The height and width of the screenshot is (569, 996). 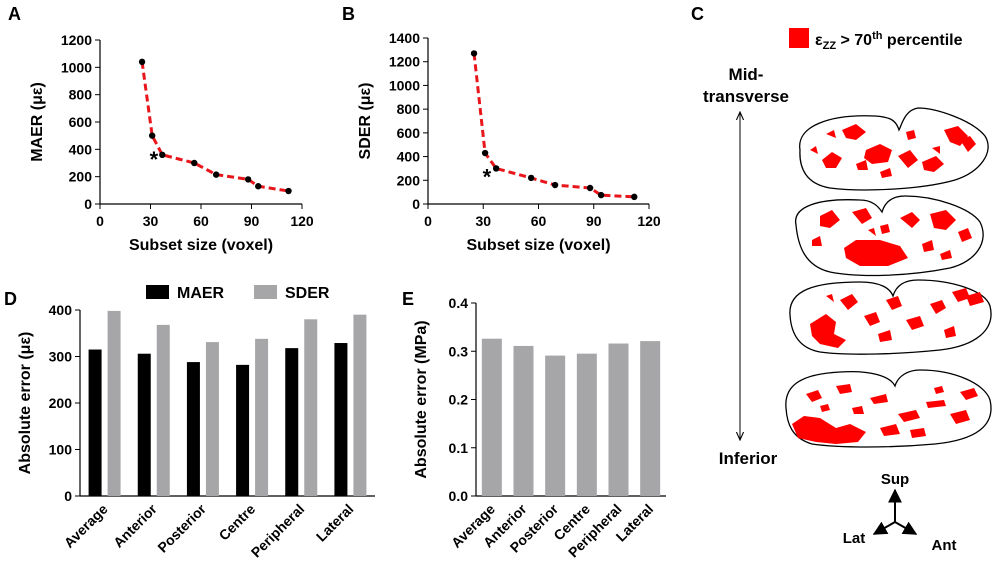 What do you see at coordinates (135, 525) in the screenshot?
I see `x-tick-label: Anterior` at bounding box center [135, 525].